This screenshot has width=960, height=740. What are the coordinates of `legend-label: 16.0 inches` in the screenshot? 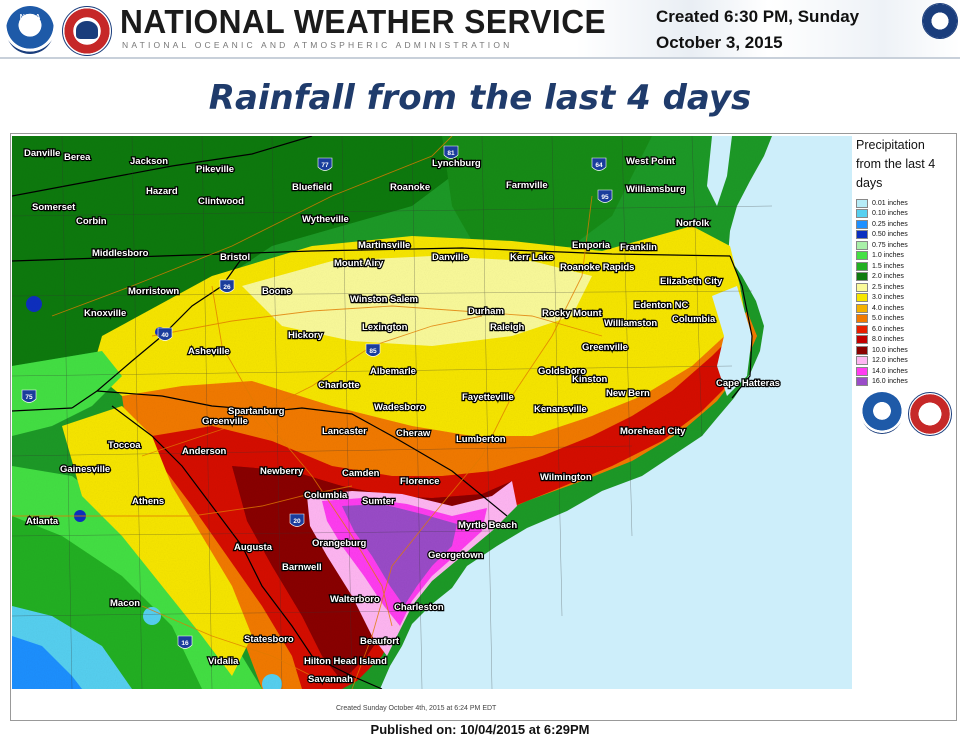 It's located at (890, 382).